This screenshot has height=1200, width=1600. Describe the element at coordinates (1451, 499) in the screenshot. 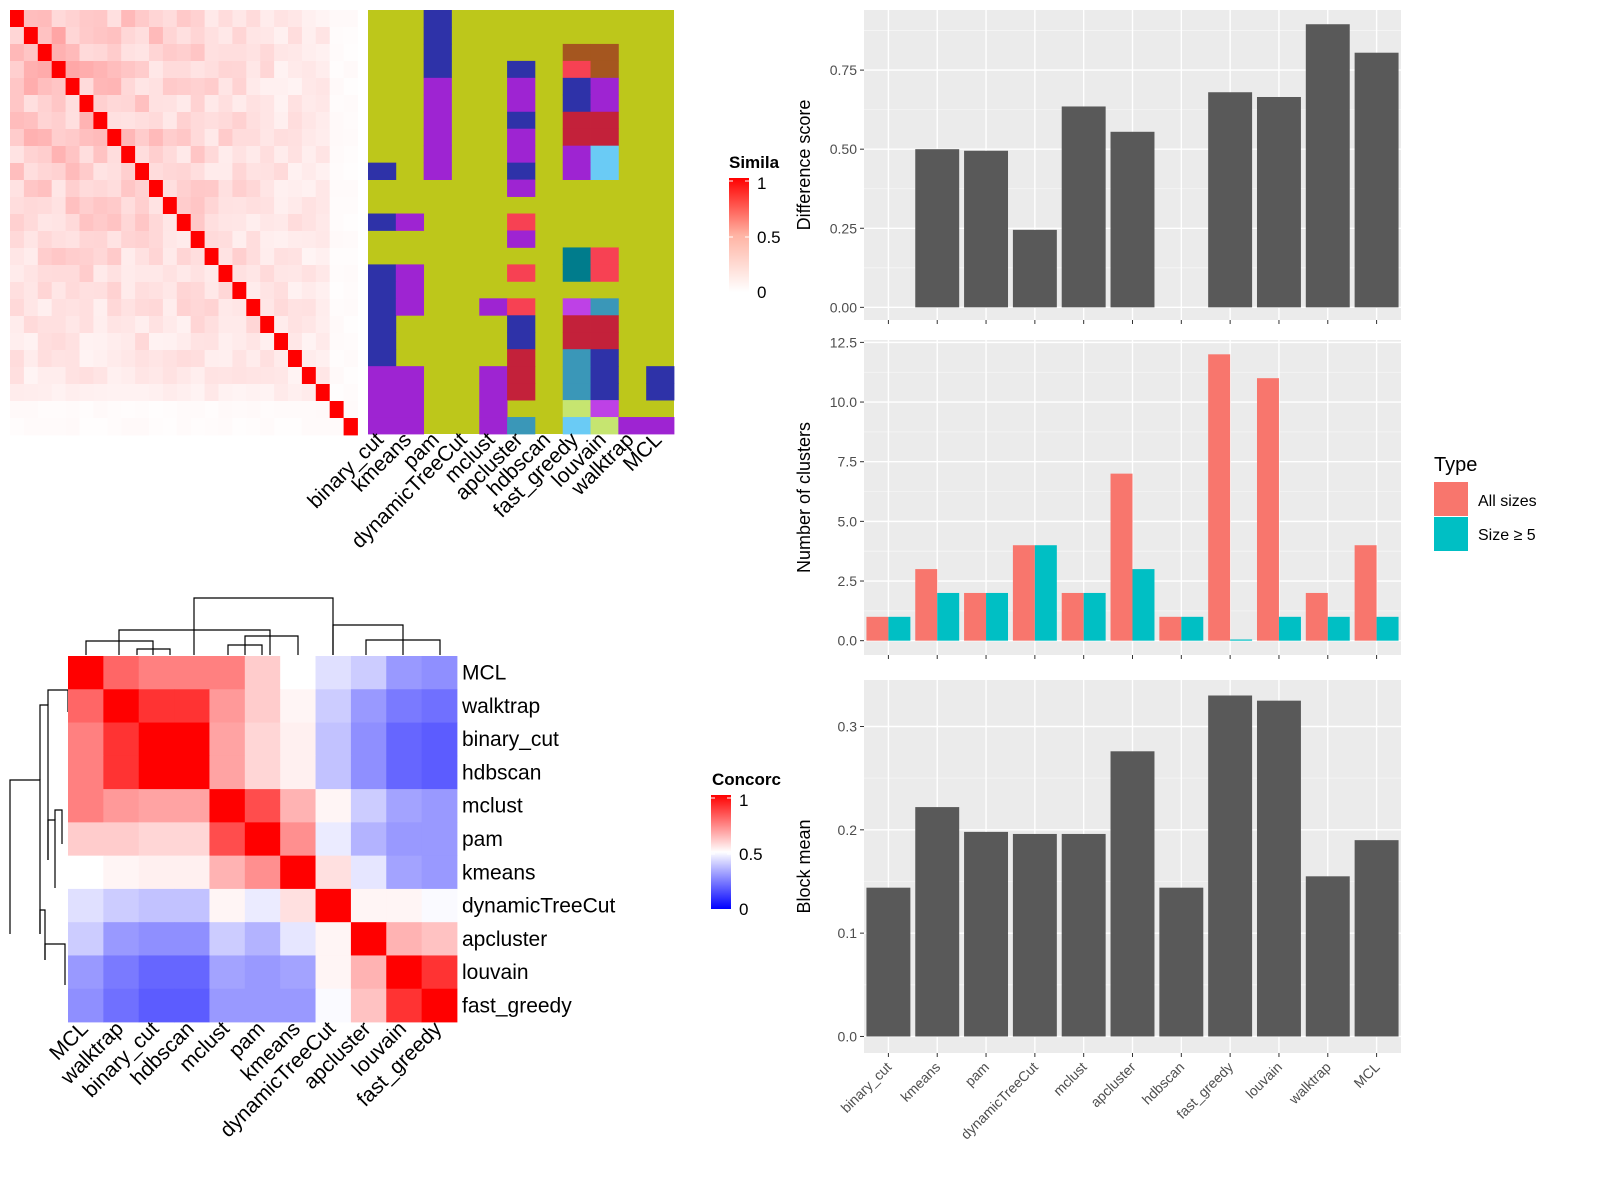

I see `type-legend-swatch-all` at that location.